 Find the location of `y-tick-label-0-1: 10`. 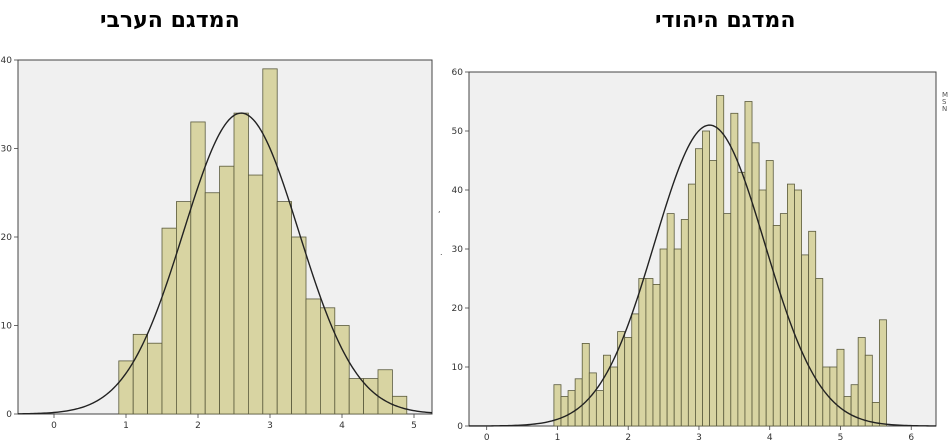

y-tick-label-0-1: 10 is located at coordinates (7, 327).